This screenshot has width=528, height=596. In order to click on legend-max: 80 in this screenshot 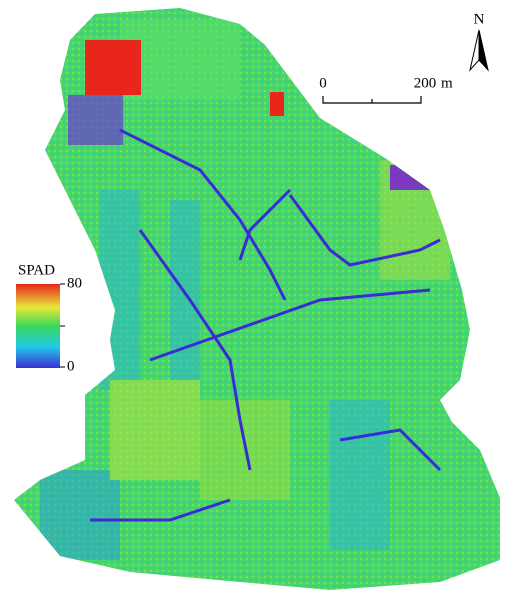, I will do `click(74, 283)`.